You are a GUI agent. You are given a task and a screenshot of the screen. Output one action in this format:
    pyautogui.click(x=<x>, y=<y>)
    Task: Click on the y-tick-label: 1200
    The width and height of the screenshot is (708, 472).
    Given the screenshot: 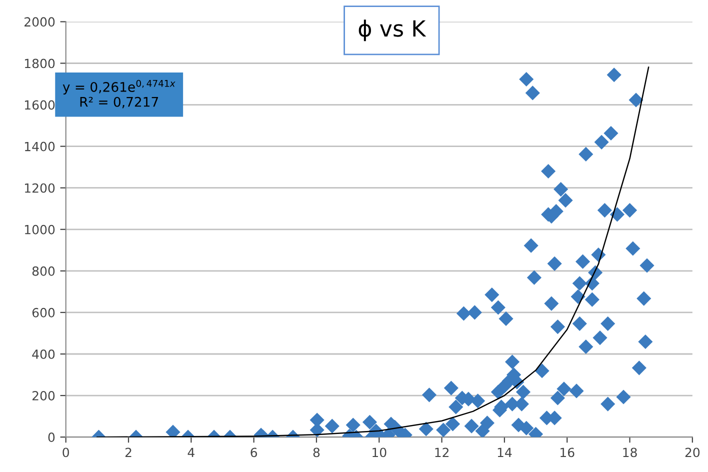 What is the action you would take?
    pyautogui.click(x=39, y=188)
    